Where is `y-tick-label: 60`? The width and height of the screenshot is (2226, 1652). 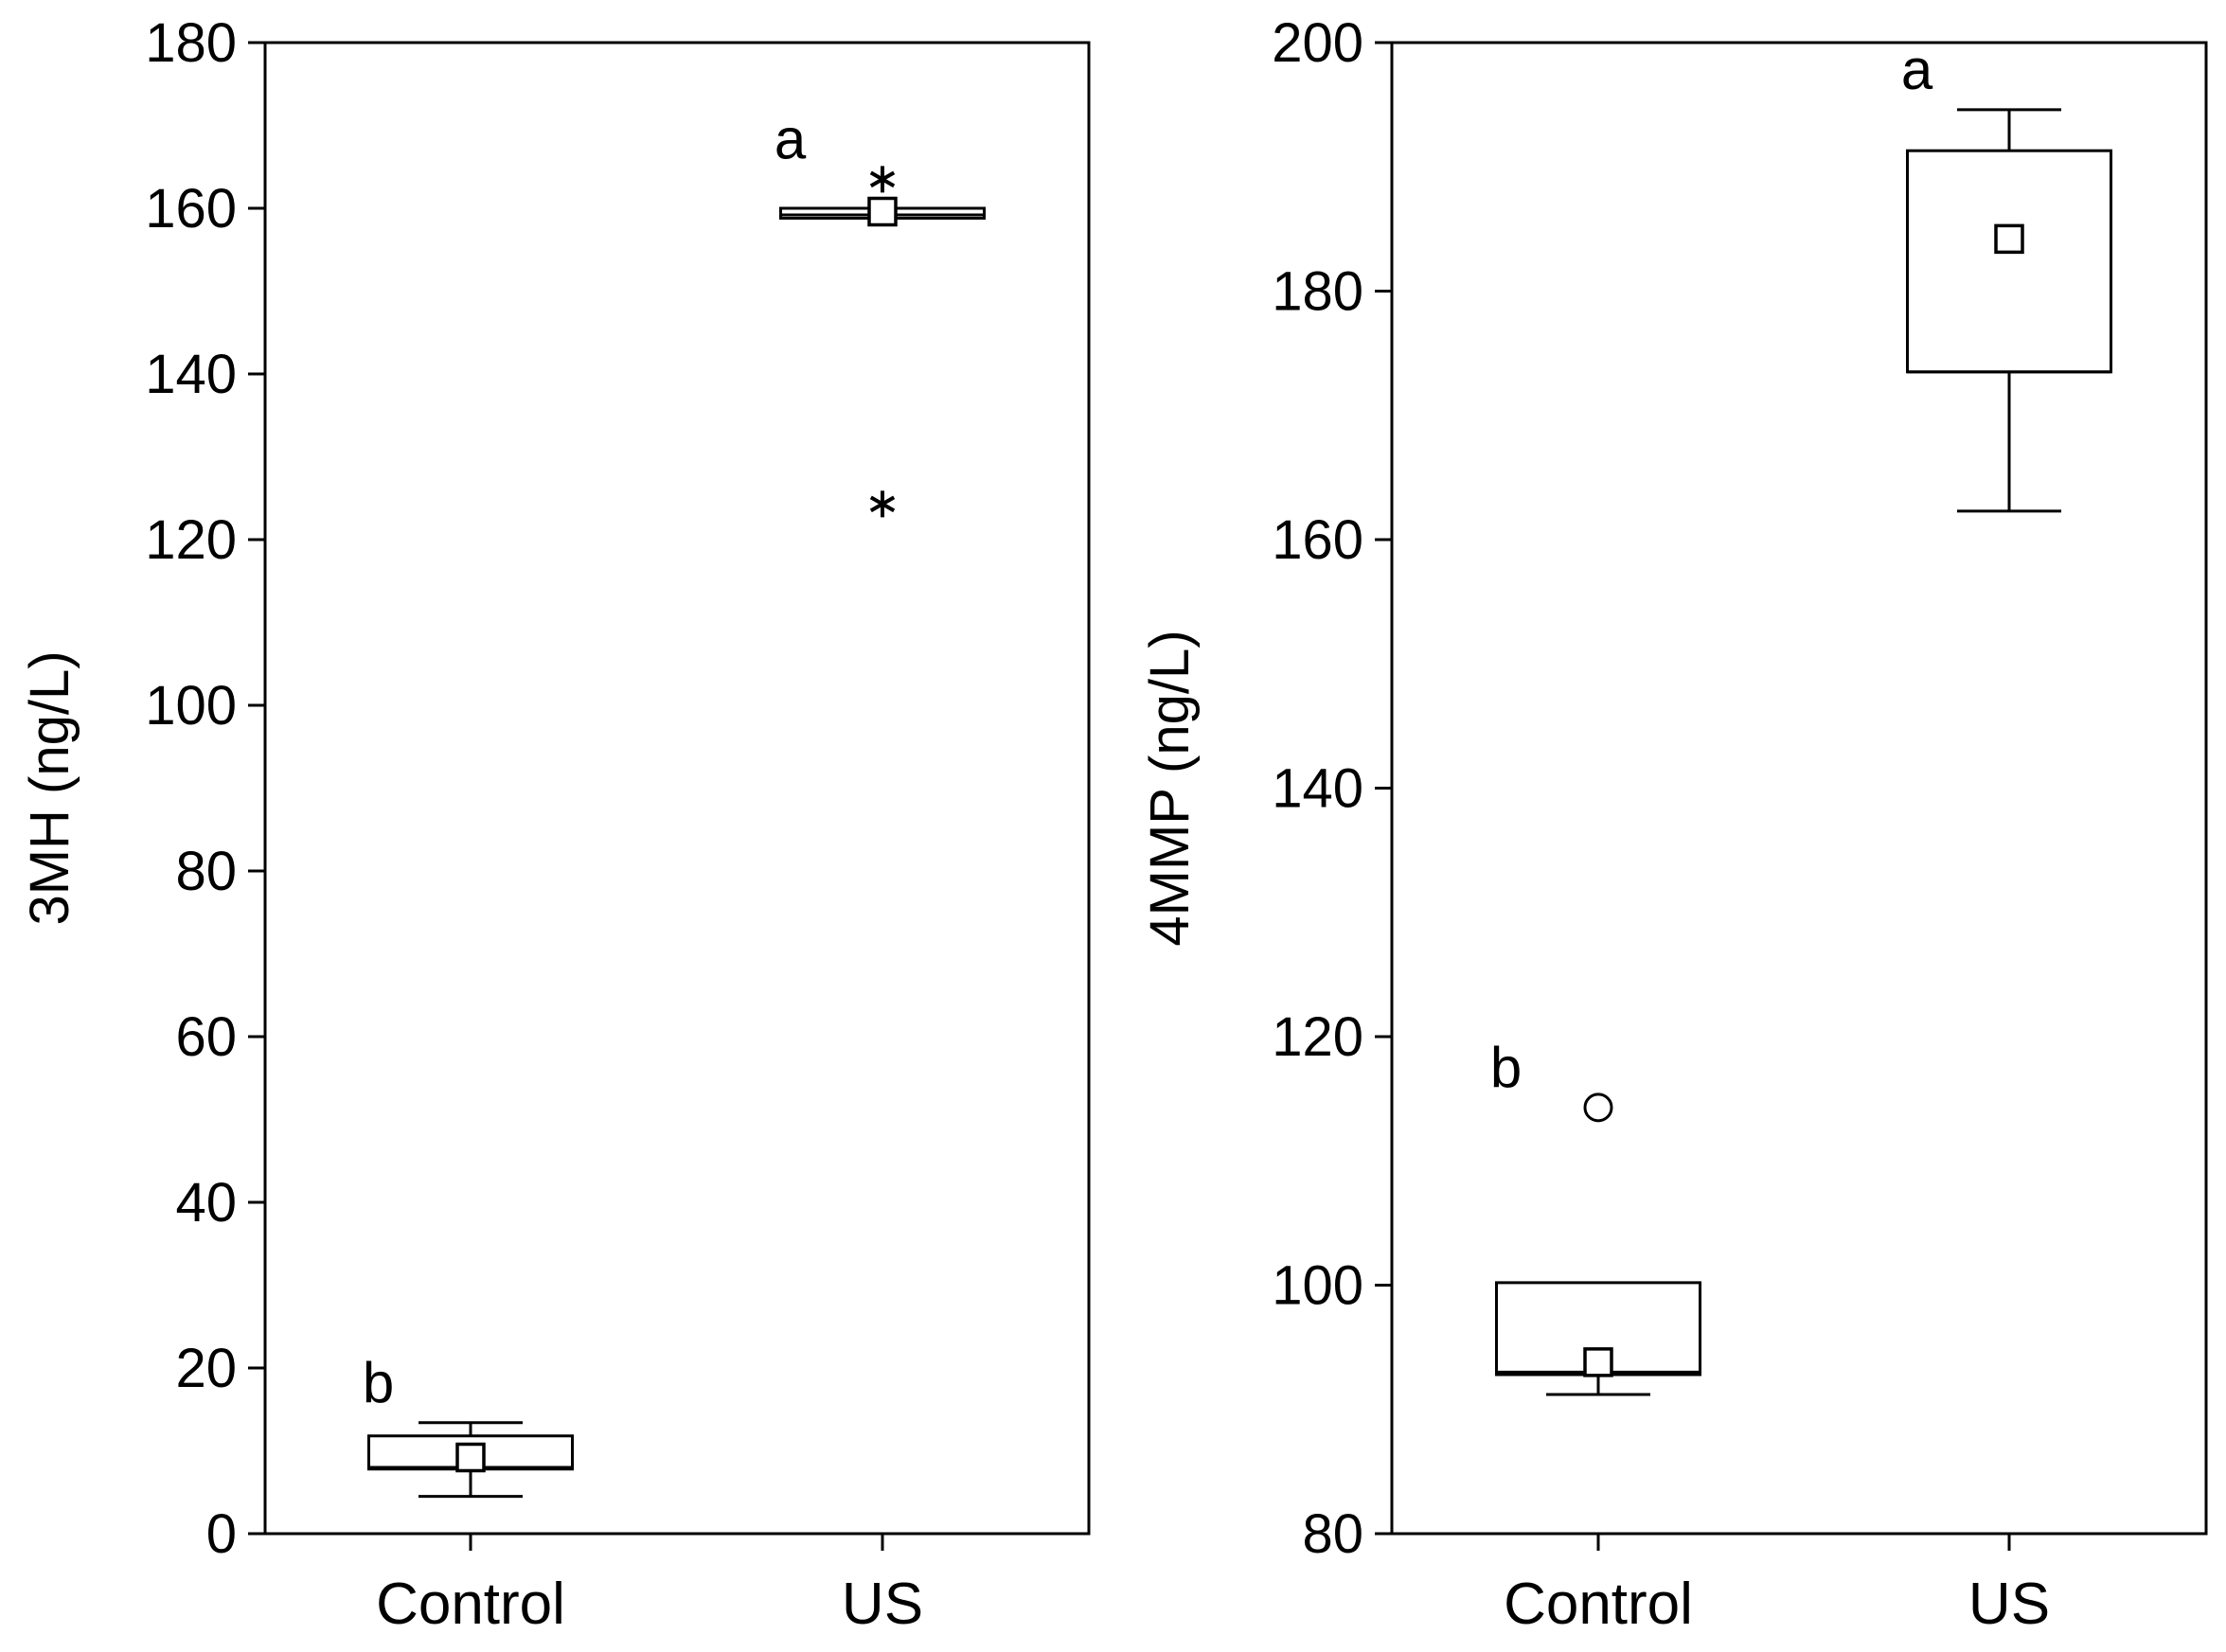 y-tick-label: 60 is located at coordinates (206, 1037).